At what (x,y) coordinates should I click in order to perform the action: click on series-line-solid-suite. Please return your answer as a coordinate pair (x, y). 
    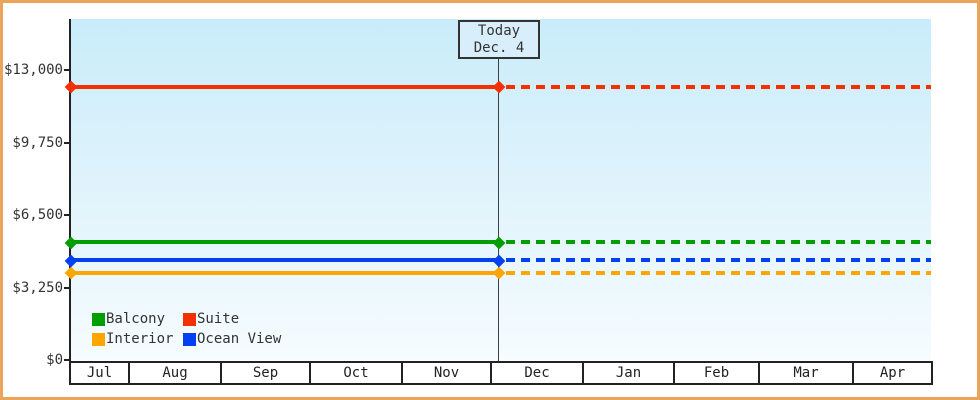
    Looking at the image, I should click on (285, 86).